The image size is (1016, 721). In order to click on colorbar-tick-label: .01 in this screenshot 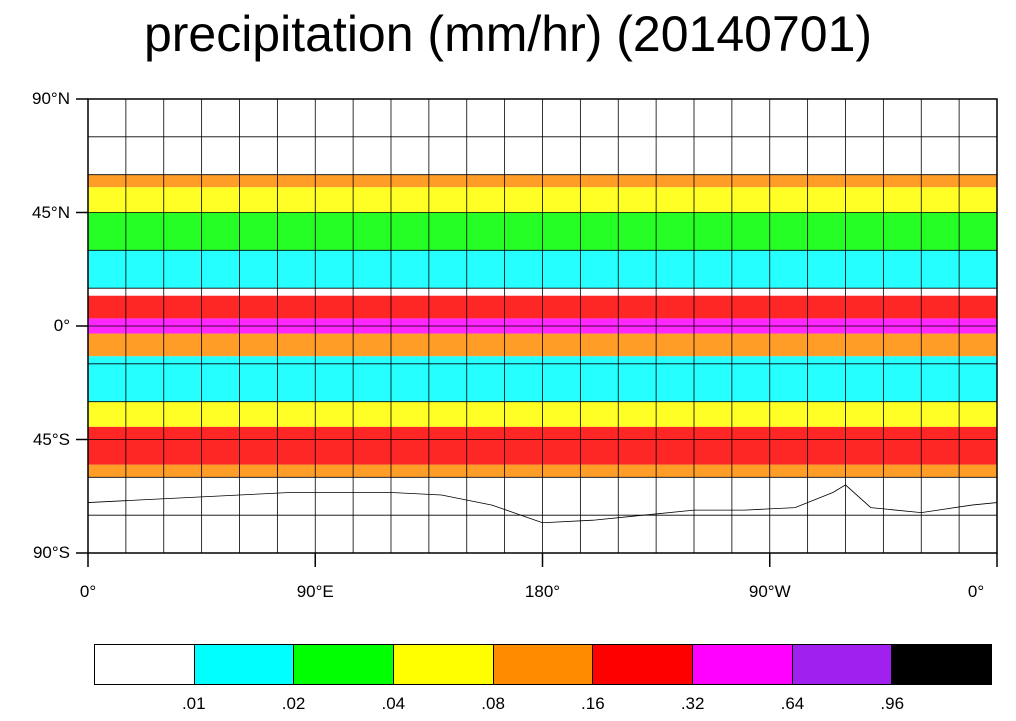, I will do `click(193, 703)`.